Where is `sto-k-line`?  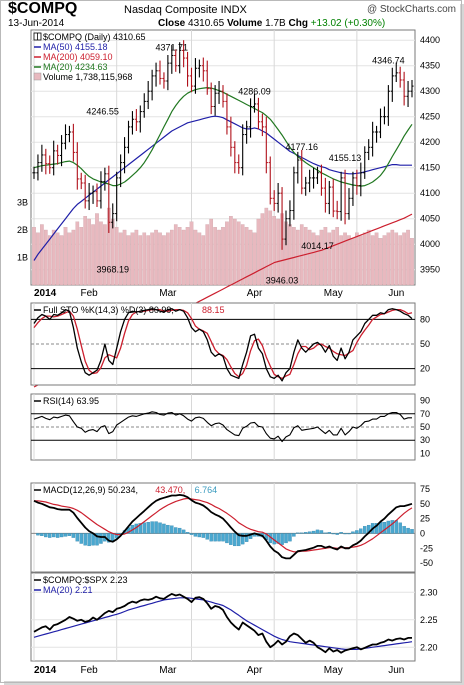 sto-k-line is located at coordinates (223, 345).